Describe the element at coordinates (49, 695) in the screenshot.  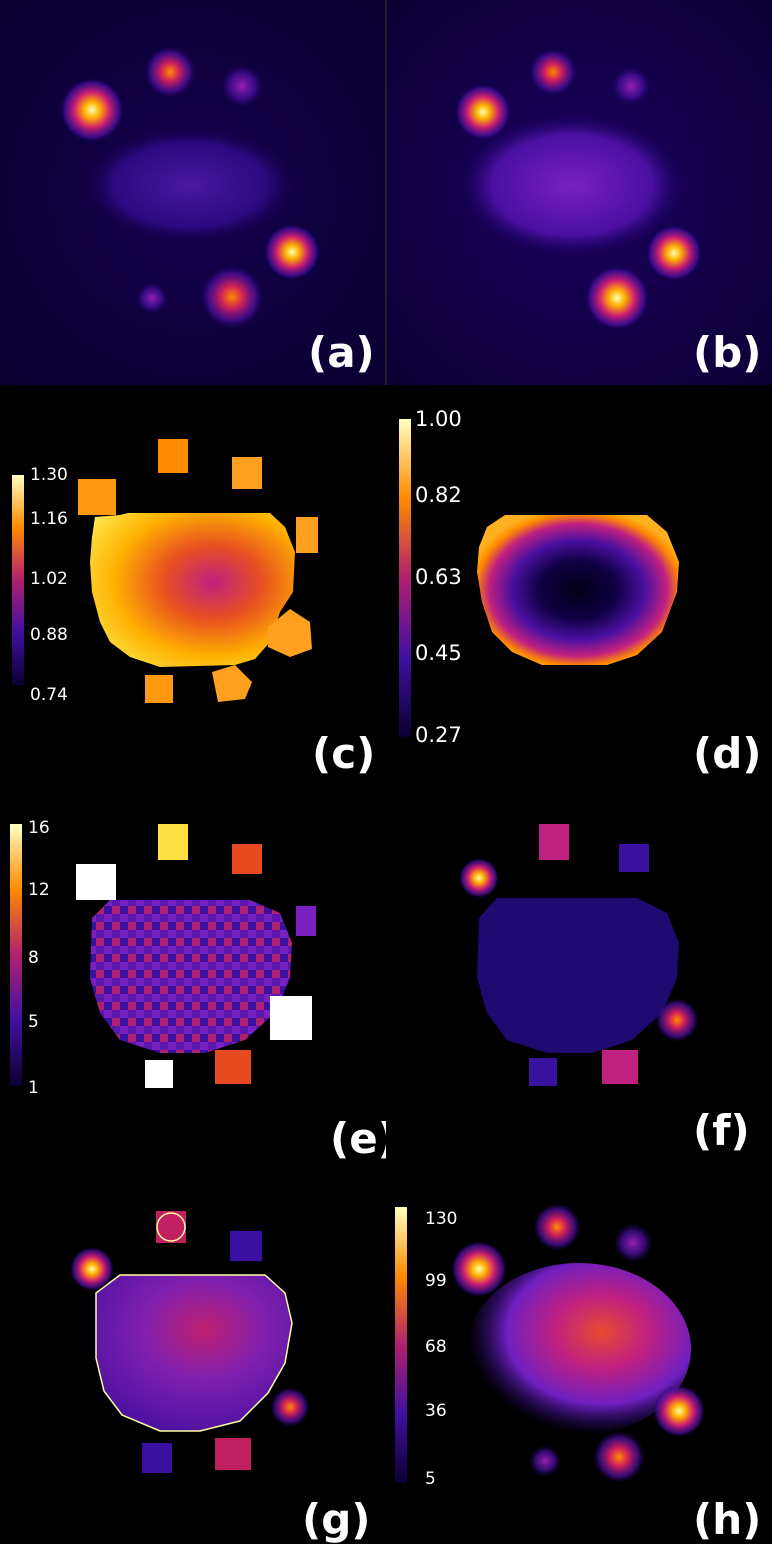
I see `colorbar-c-tick: 0.74` at that location.